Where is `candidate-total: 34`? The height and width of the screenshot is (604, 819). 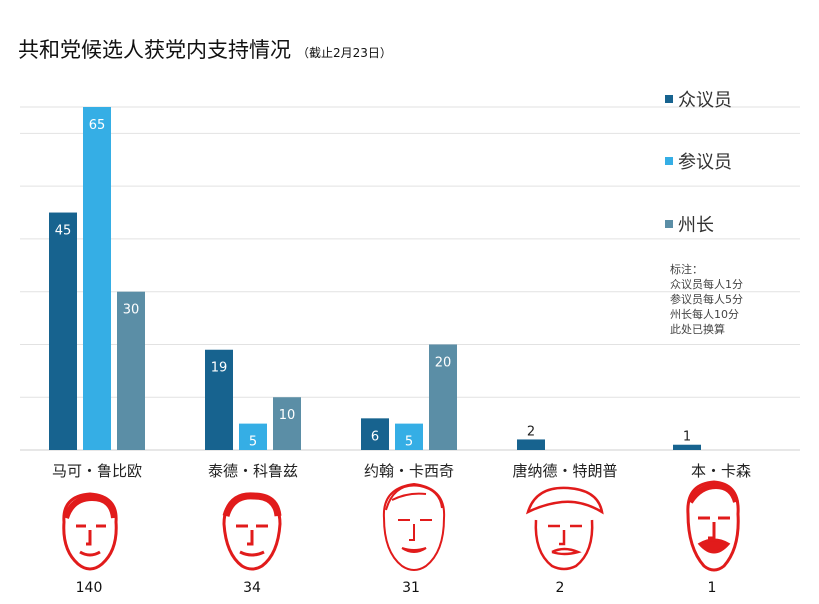
candidate-total: 34 is located at coordinates (252, 588).